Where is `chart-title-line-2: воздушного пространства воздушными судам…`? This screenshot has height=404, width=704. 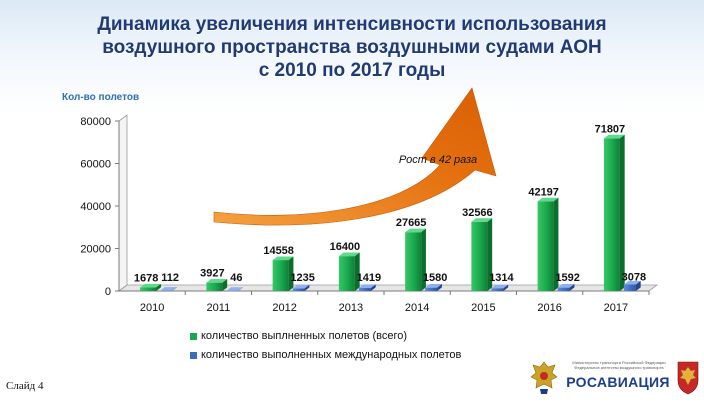 chart-title-line-2: воздушного пространства воздушными судам… is located at coordinates (352, 47).